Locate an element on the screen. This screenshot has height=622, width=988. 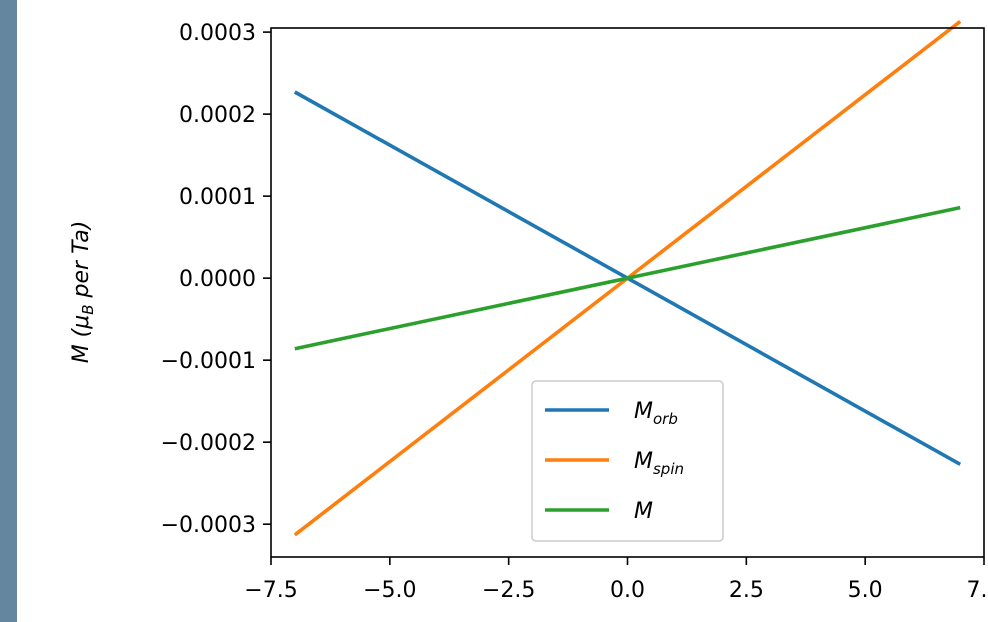
y-axis-label-mu: μ is located at coordinates (81, 322).